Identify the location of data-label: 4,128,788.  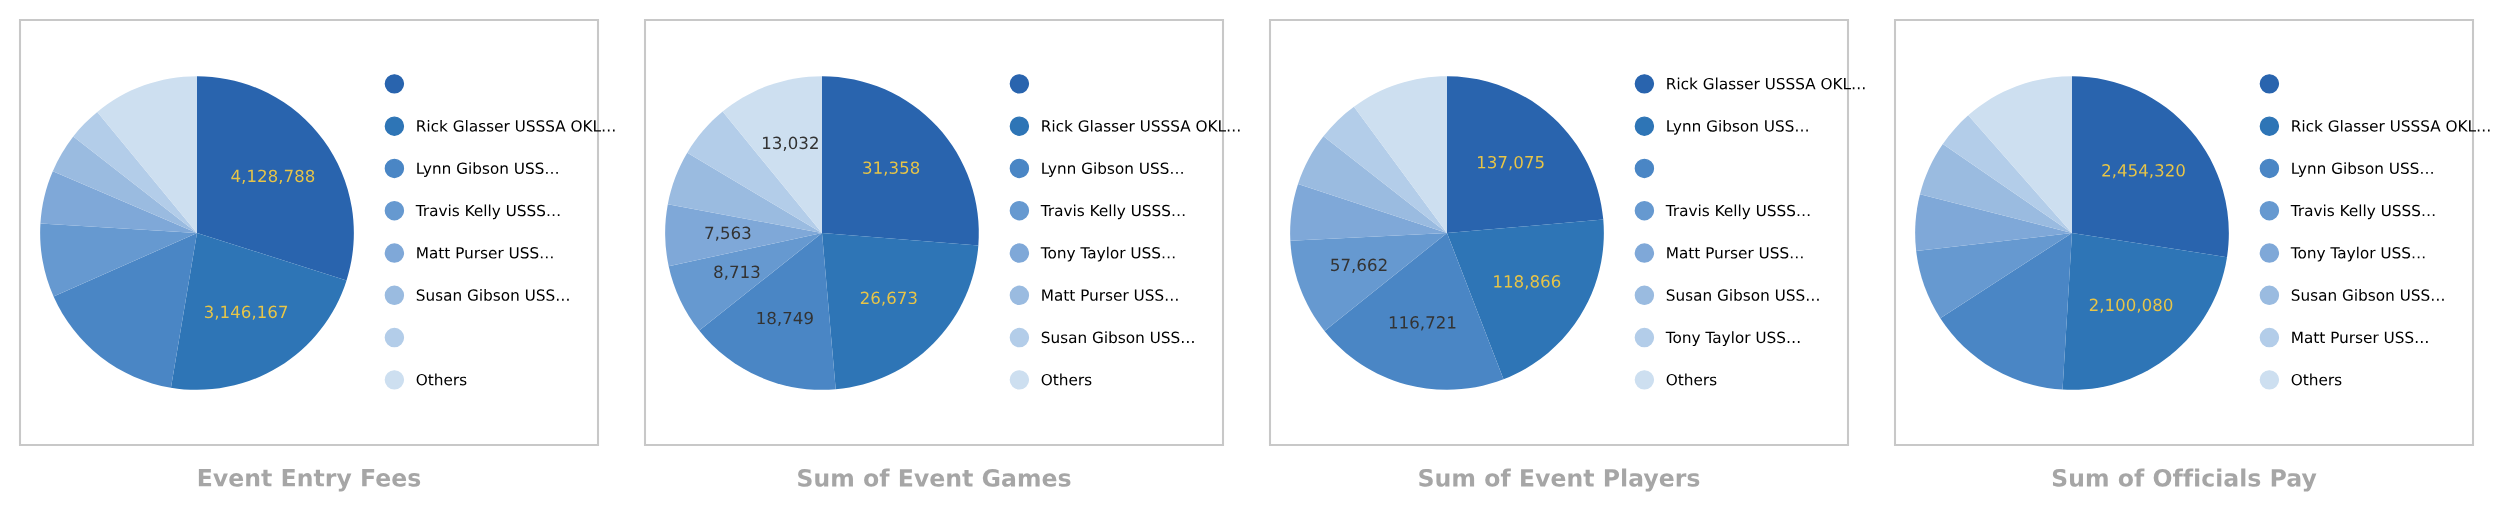
(273, 176).